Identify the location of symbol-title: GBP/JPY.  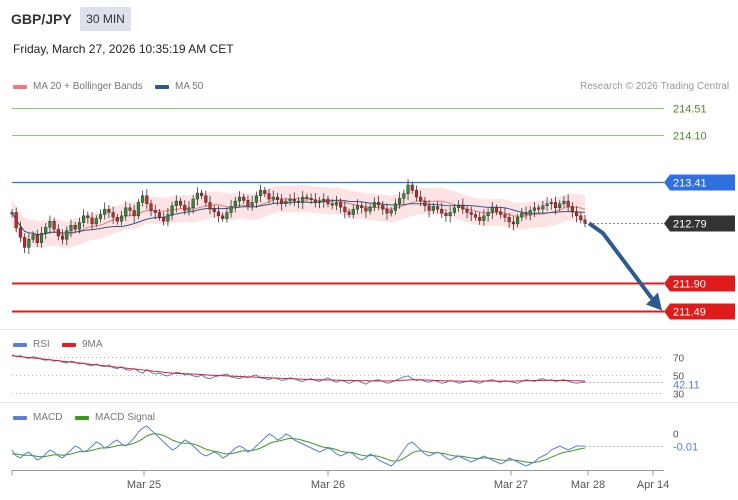
(41, 19).